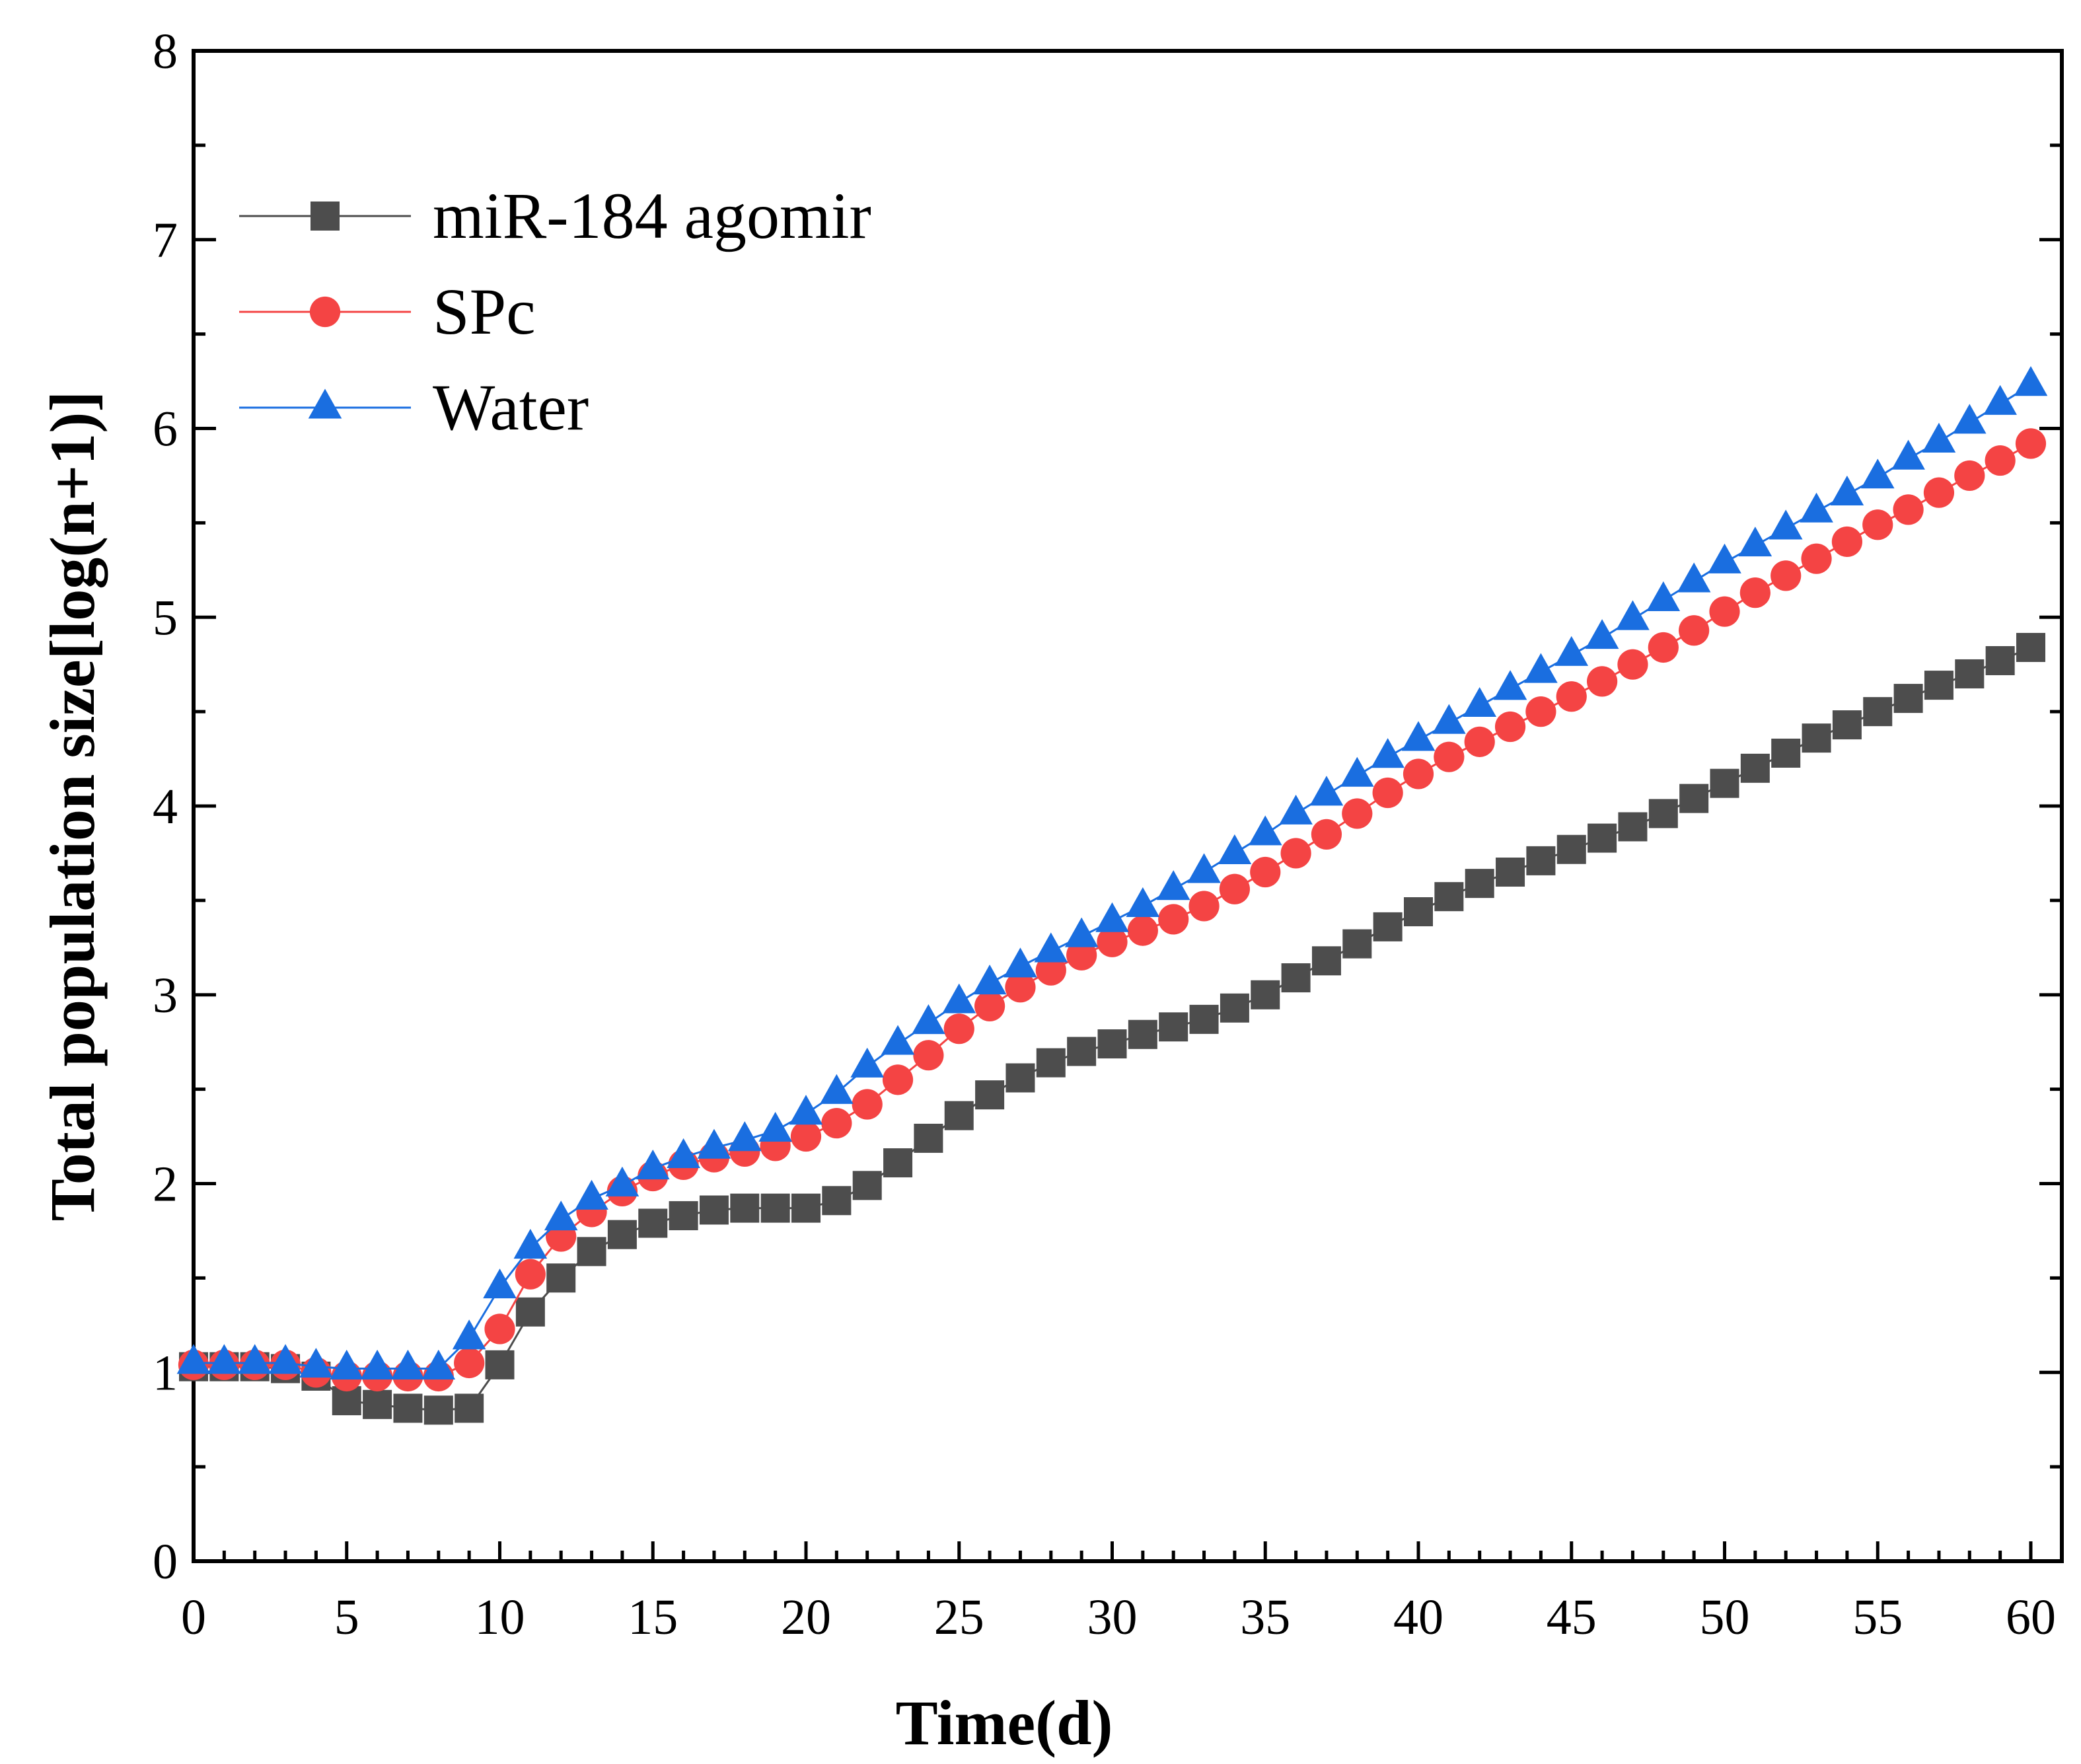 Image resolution: width=2081 pixels, height=1764 pixels. What do you see at coordinates (555, 311) in the screenshot?
I see `legend: miR-184 agomir SPc Water` at bounding box center [555, 311].